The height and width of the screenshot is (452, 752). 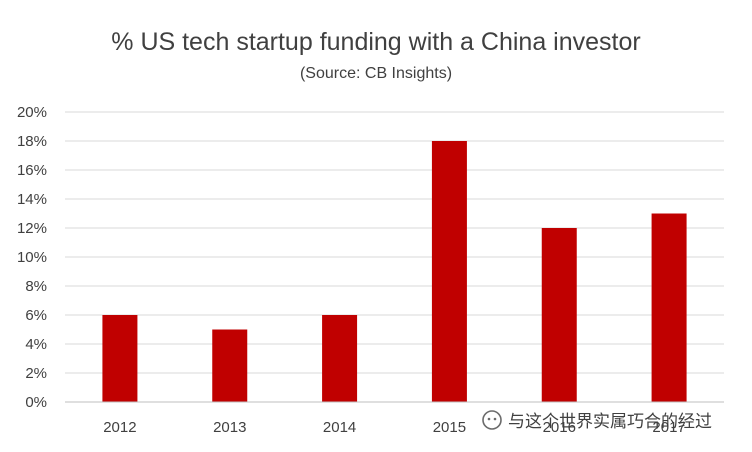 I want to click on bar-2017, so click(x=669, y=307).